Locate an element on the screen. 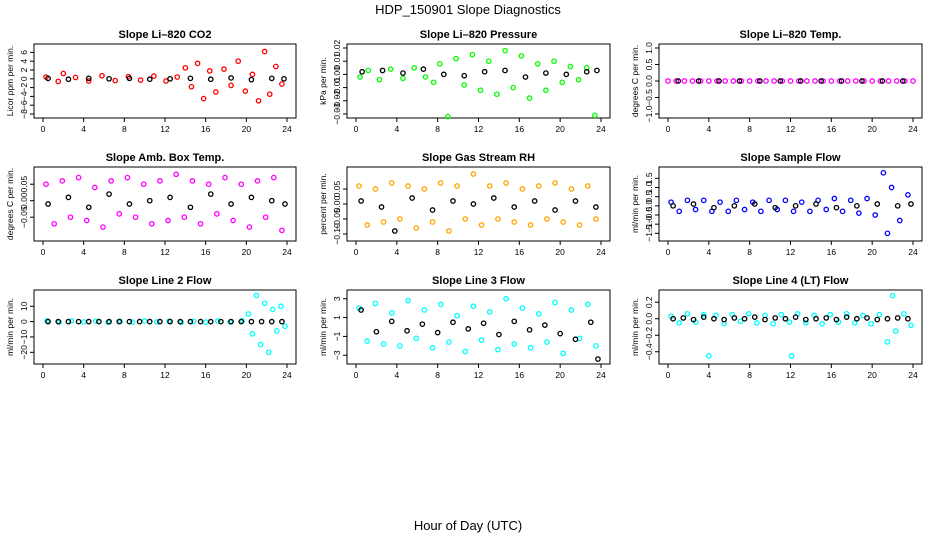  y-tick-label: 0.05 is located at coordinates (24, 184).